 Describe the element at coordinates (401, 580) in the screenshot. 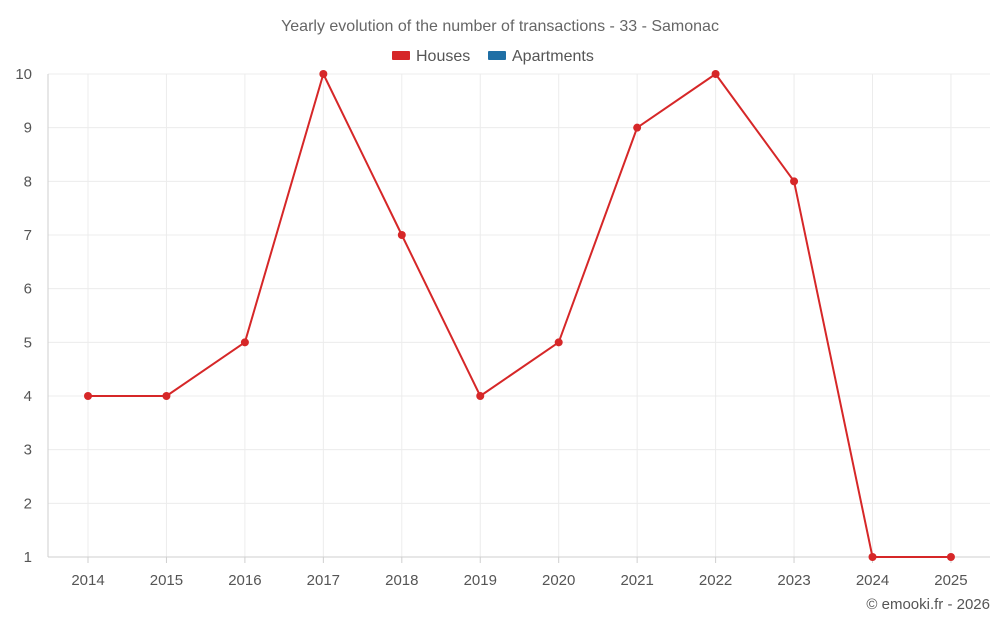

I see `x-tick-label: 2018` at that location.